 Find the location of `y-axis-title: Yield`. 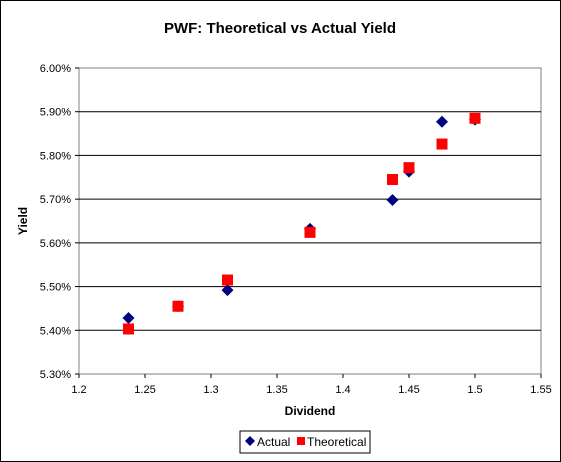

y-axis-title: Yield is located at coordinates (23, 221).